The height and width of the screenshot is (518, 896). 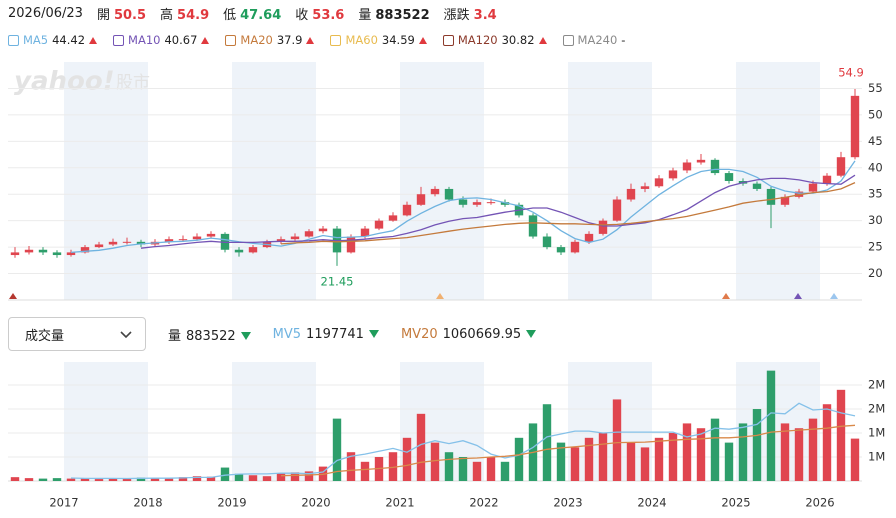 What do you see at coordinates (651, 503) in the screenshot?
I see `x-tick-label: 2024` at bounding box center [651, 503].